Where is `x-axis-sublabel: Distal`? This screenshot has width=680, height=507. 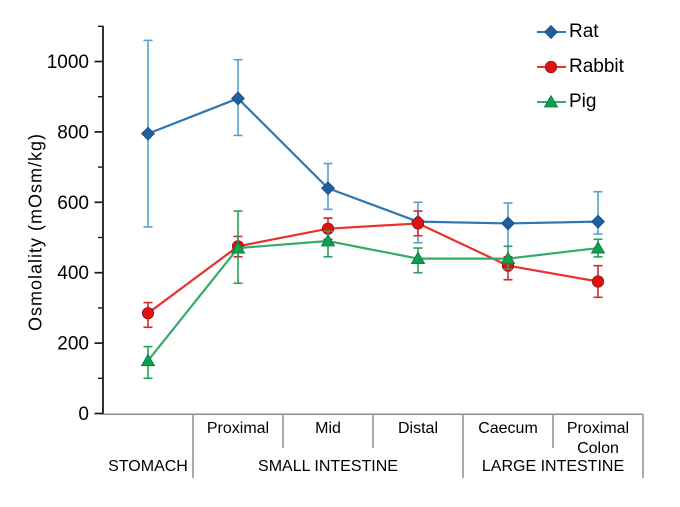
x-axis-sublabel: Distal is located at coordinates (418, 428).